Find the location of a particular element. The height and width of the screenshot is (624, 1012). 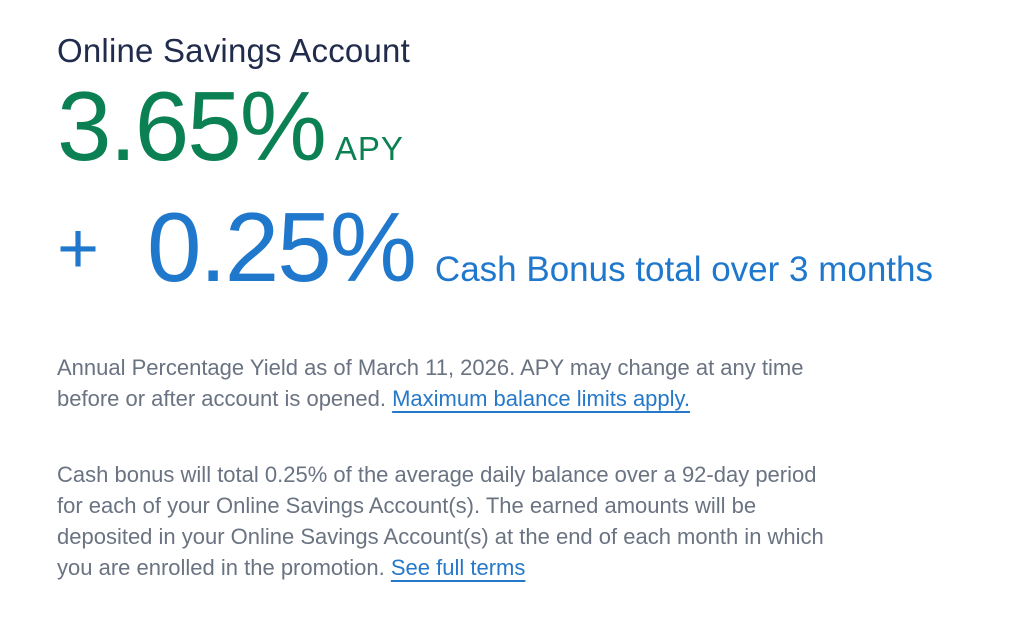

page-title: Online Savings Account is located at coordinates (233, 50).